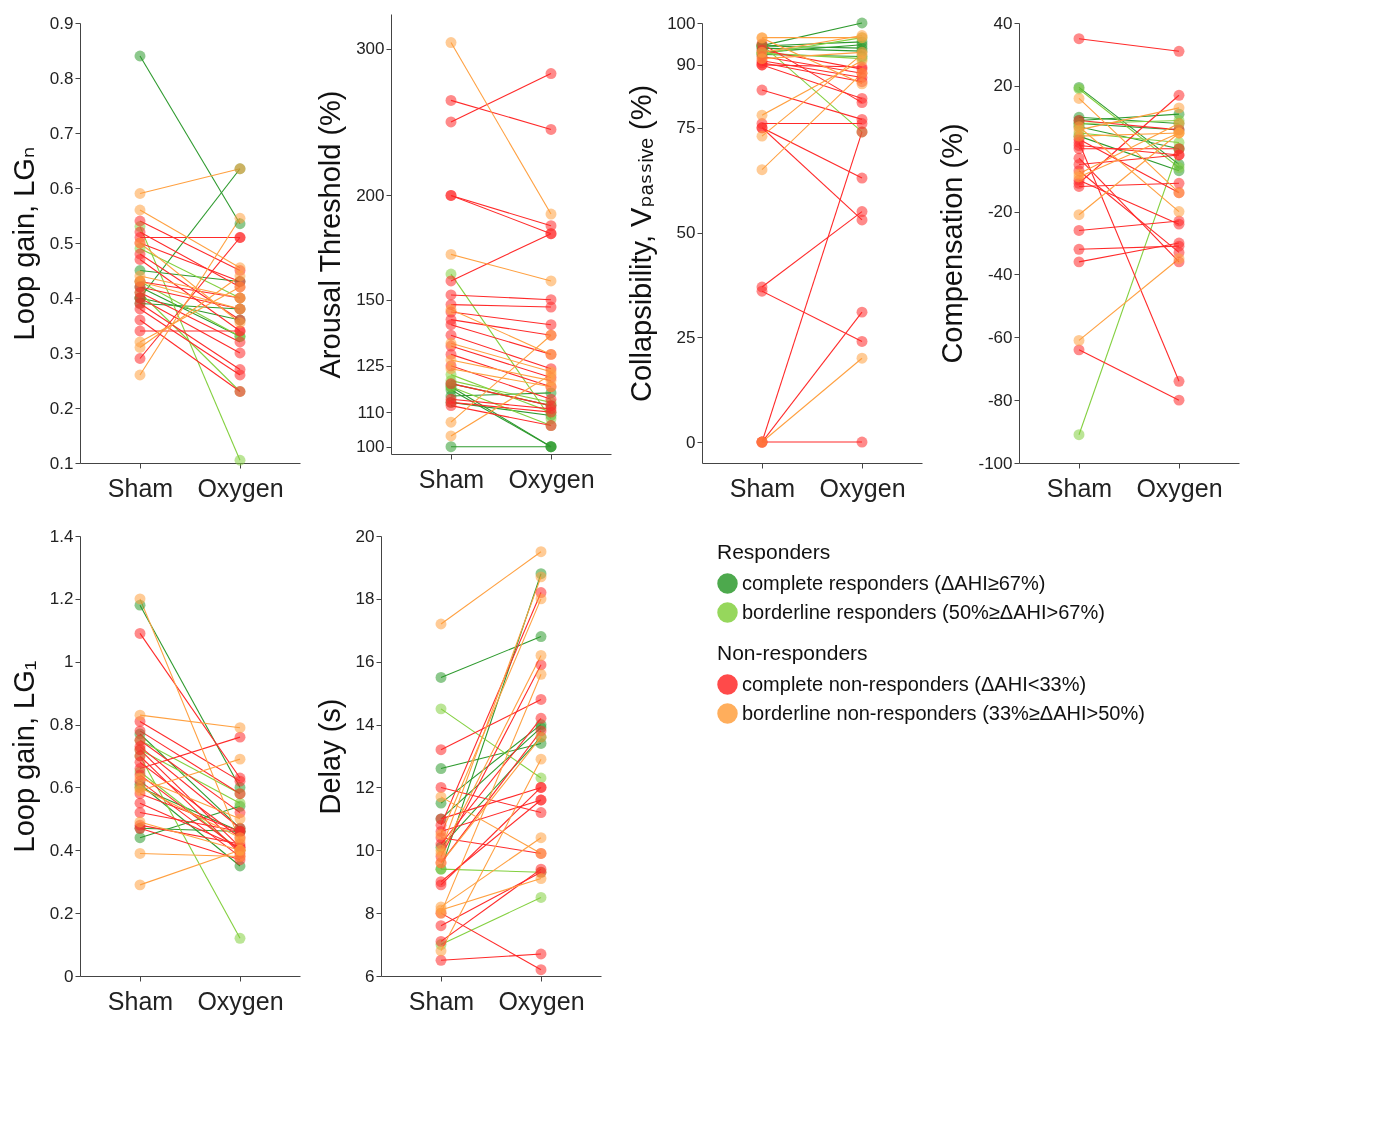  I want to click on y-tick-label: 16, so click(365, 662).